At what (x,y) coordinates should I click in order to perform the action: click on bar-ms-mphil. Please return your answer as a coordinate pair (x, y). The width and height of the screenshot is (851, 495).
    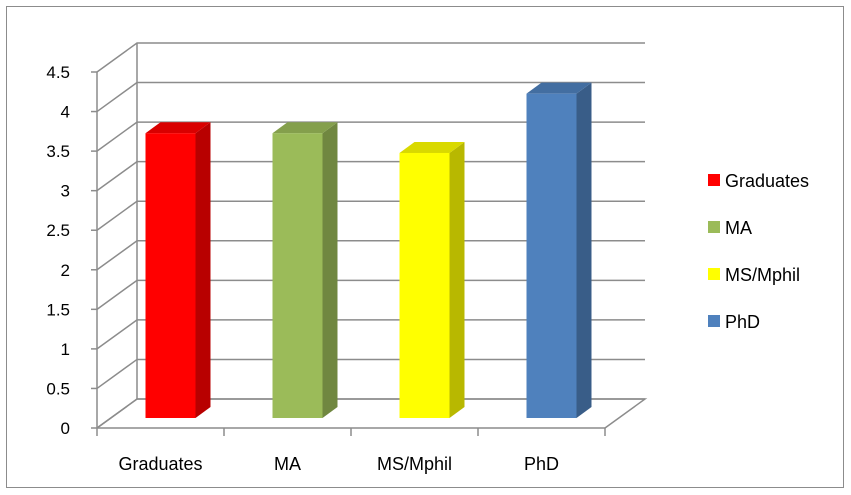
    Looking at the image, I should click on (432, 279).